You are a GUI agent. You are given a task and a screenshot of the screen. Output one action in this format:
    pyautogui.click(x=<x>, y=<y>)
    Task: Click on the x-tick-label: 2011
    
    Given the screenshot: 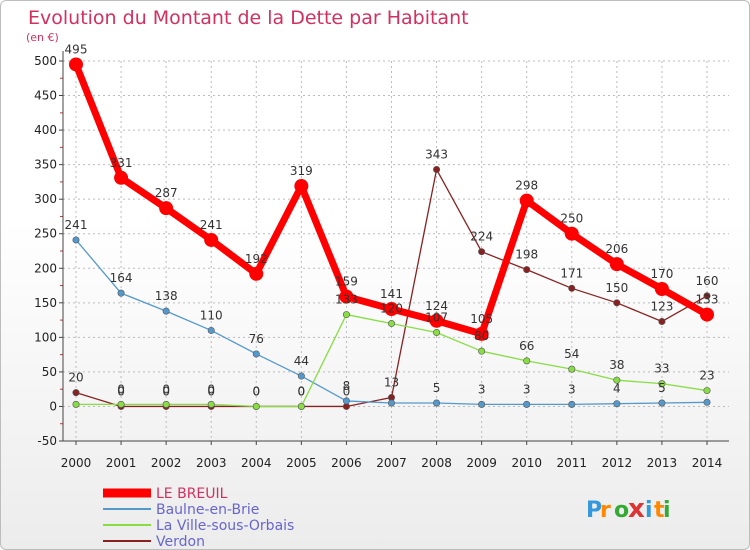 What is the action you would take?
    pyautogui.click(x=572, y=463)
    